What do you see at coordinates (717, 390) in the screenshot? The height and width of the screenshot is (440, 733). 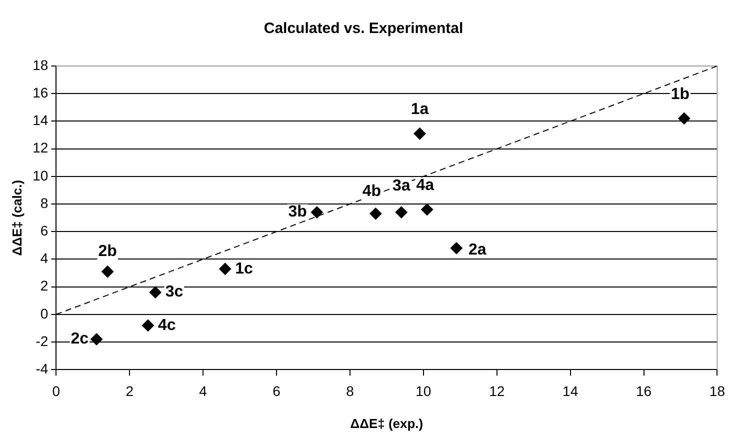 I see `x-tick-label: 18` at bounding box center [717, 390].